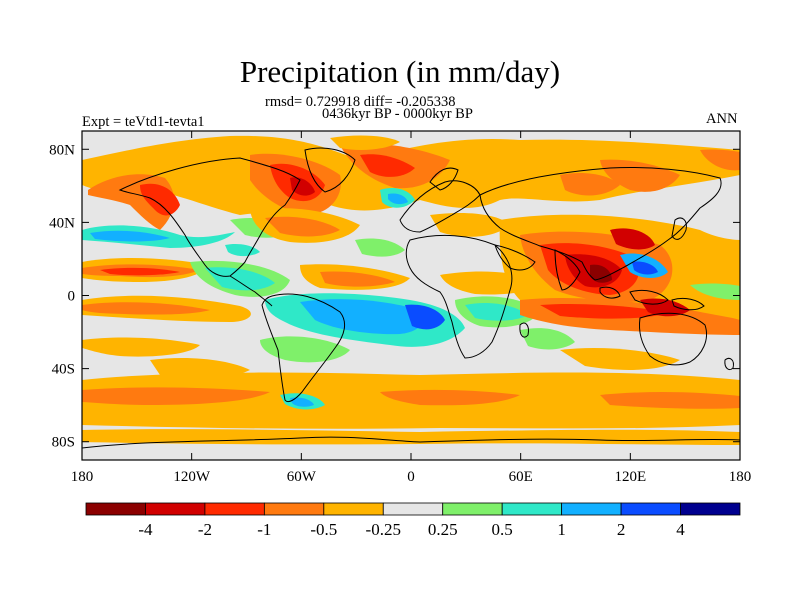 The image size is (800, 600). What do you see at coordinates (630, 477) in the screenshot?
I see `x-tick-label: 120E` at bounding box center [630, 477].